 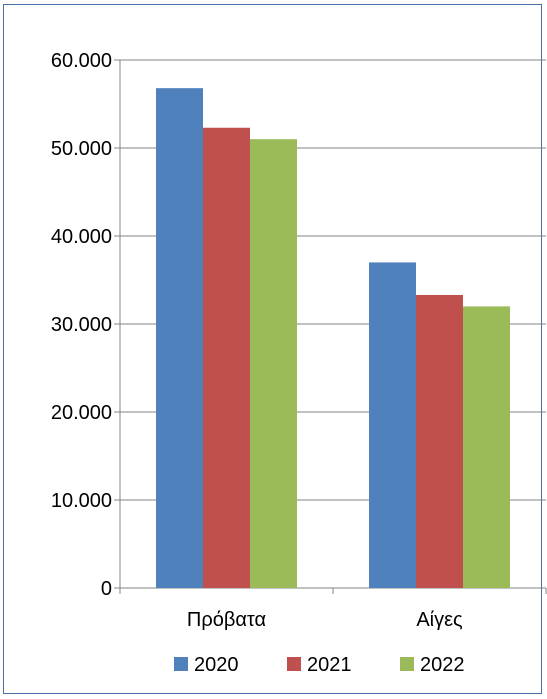 I want to click on legend-swatch-2022, so click(x=407, y=664).